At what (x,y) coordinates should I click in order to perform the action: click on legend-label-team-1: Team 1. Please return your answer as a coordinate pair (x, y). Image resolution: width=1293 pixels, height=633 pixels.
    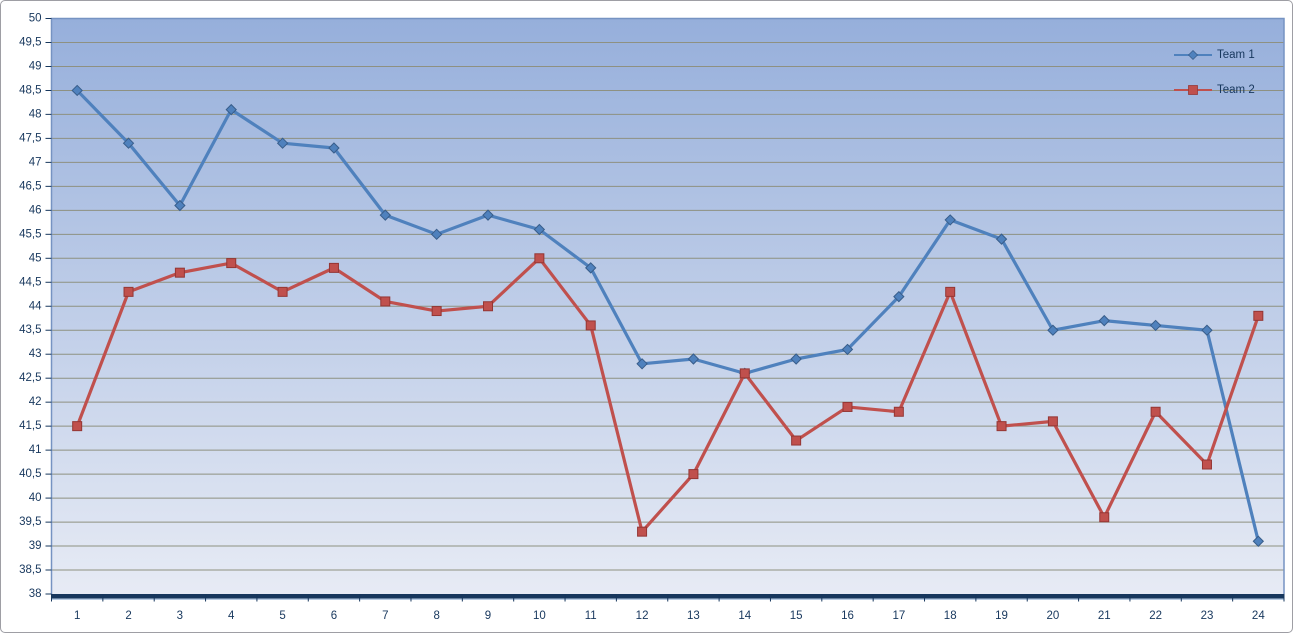
    Looking at the image, I should click on (1236, 55).